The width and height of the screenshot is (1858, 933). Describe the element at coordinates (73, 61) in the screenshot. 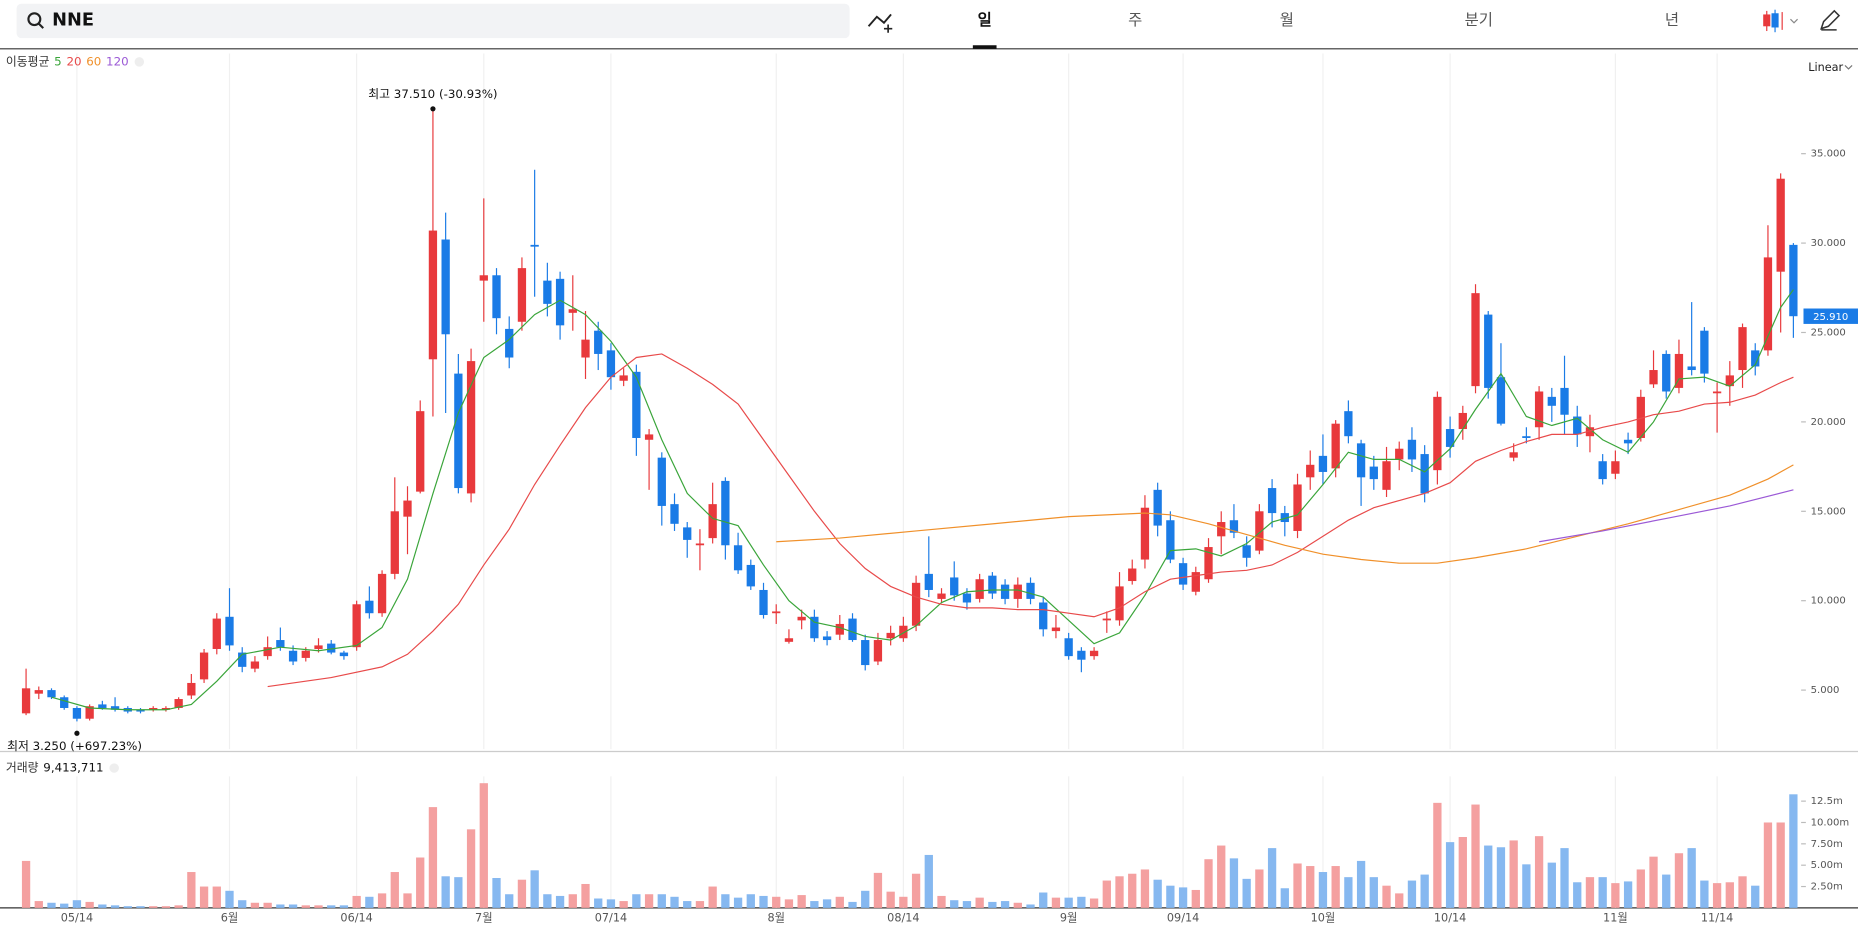

I see `legend-entry: 20` at that location.